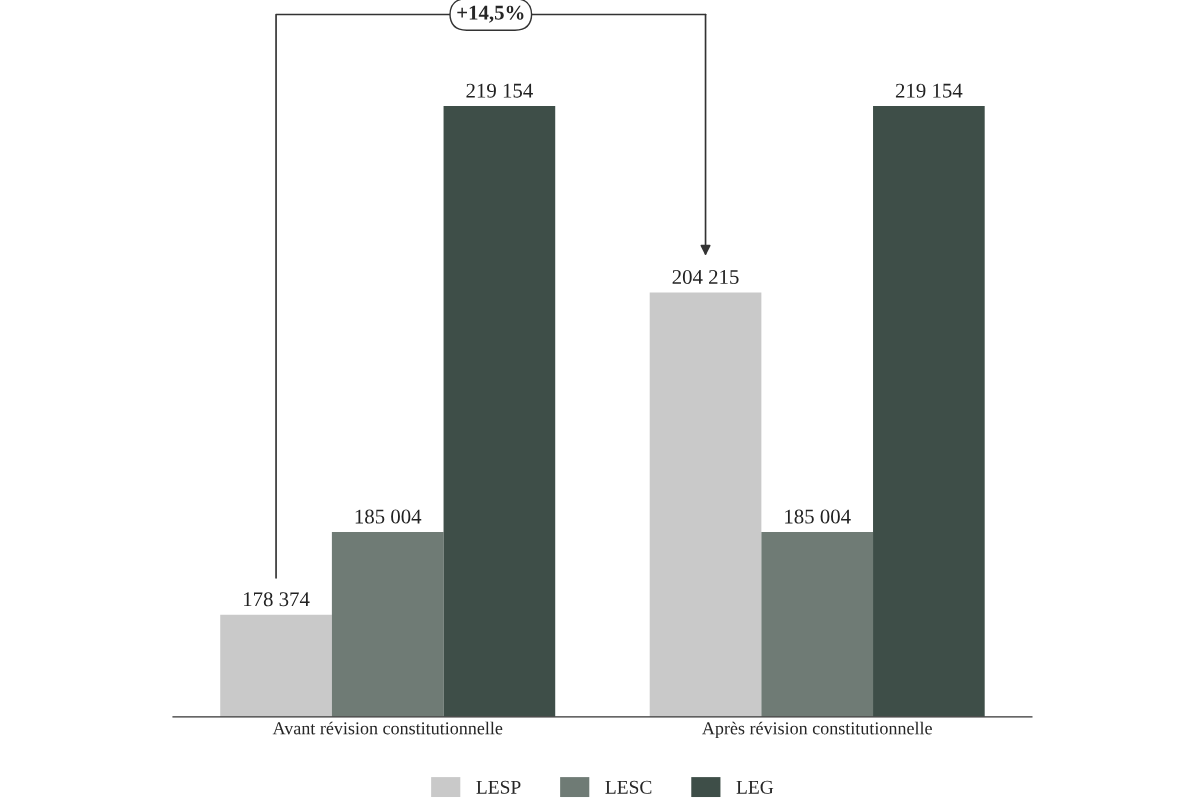 This screenshot has height=810, width=1193. Describe the element at coordinates (817, 730) in the screenshot. I see `x-tick-label: Après révision constitutionnelle` at that location.